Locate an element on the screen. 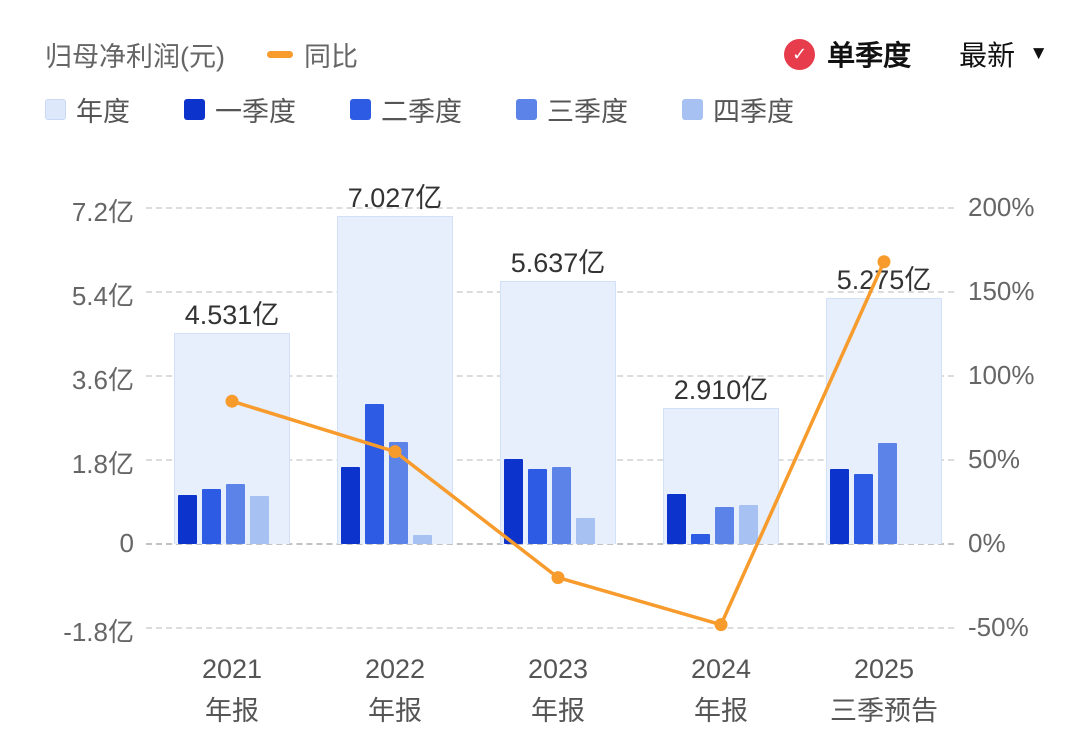 The height and width of the screenshot is (743, 1088). chart-header: 归母净利润(元) 同比 ✓ 单季度 最新 ▼ is located at coordinates (546, 54).